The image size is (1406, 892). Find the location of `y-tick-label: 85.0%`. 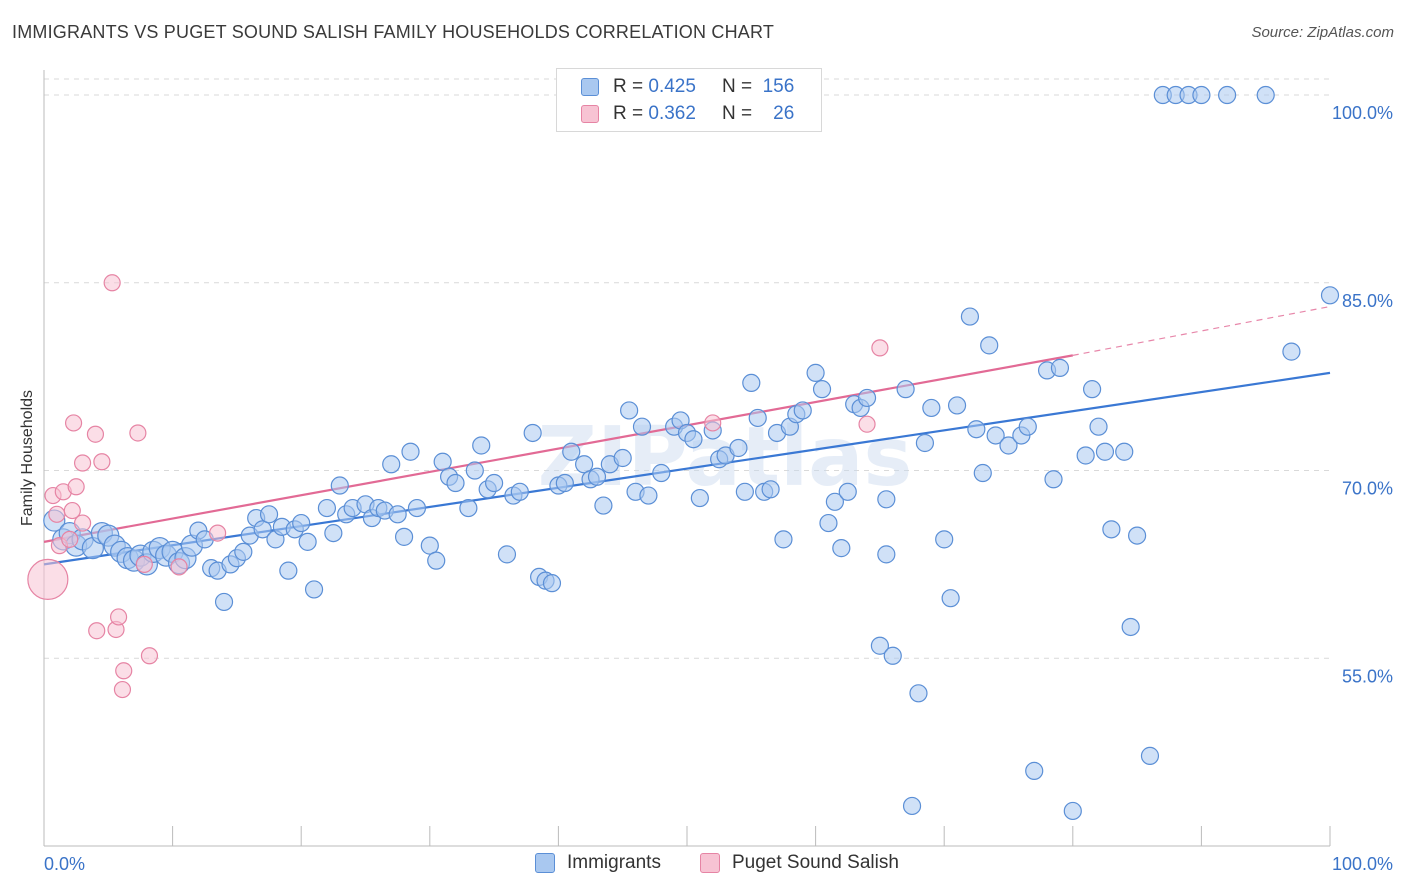

y-tick-label: 85.0% is located at coordinates (1367, 301).